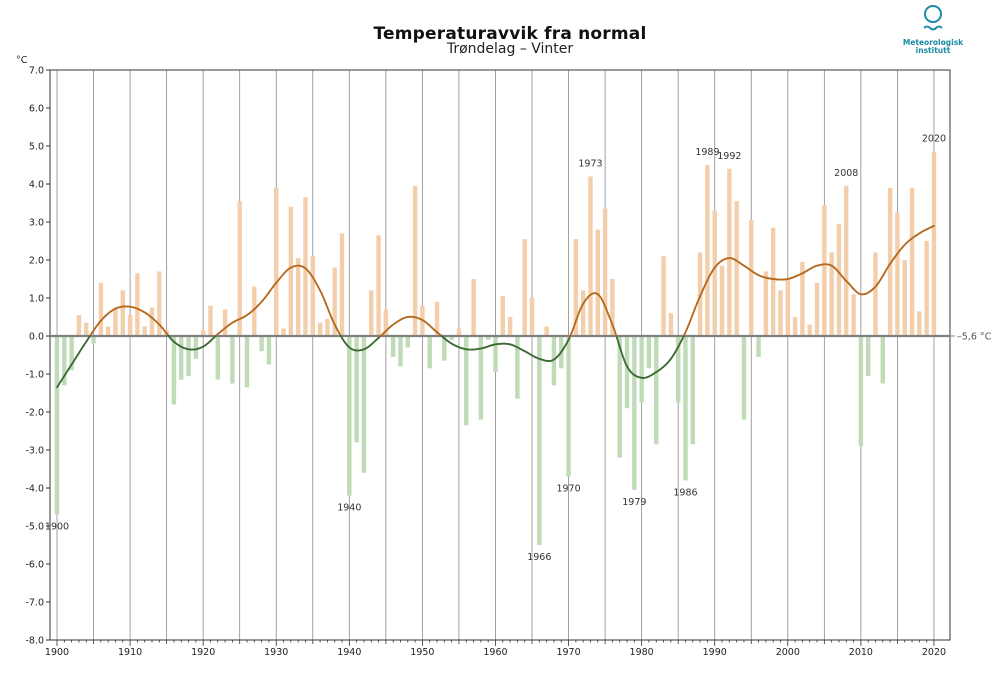 The width and height of the screenshot is (1000, 700). I want to click on annotation-1986: 1986, so click(685, 492).